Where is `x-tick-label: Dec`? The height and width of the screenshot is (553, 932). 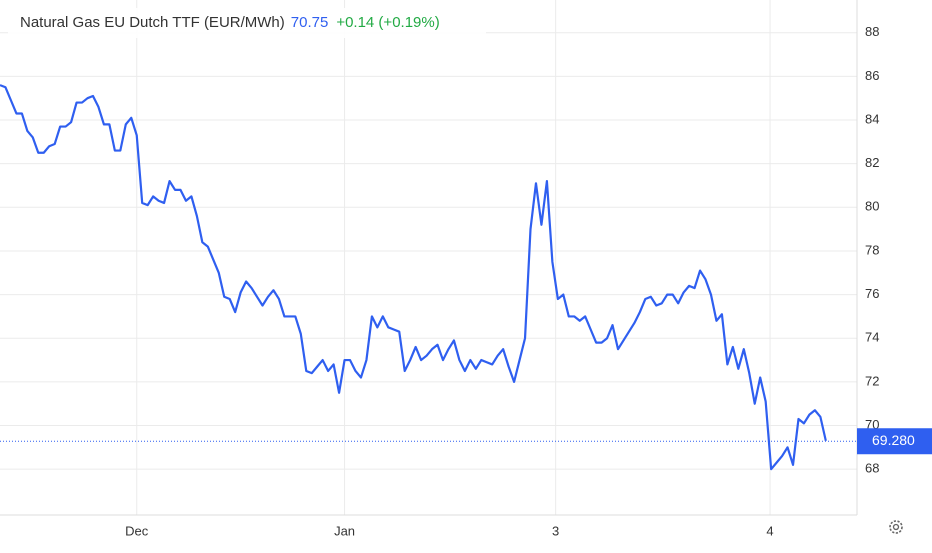
x-tick-label: Dec is located at coordinates (137, 530).